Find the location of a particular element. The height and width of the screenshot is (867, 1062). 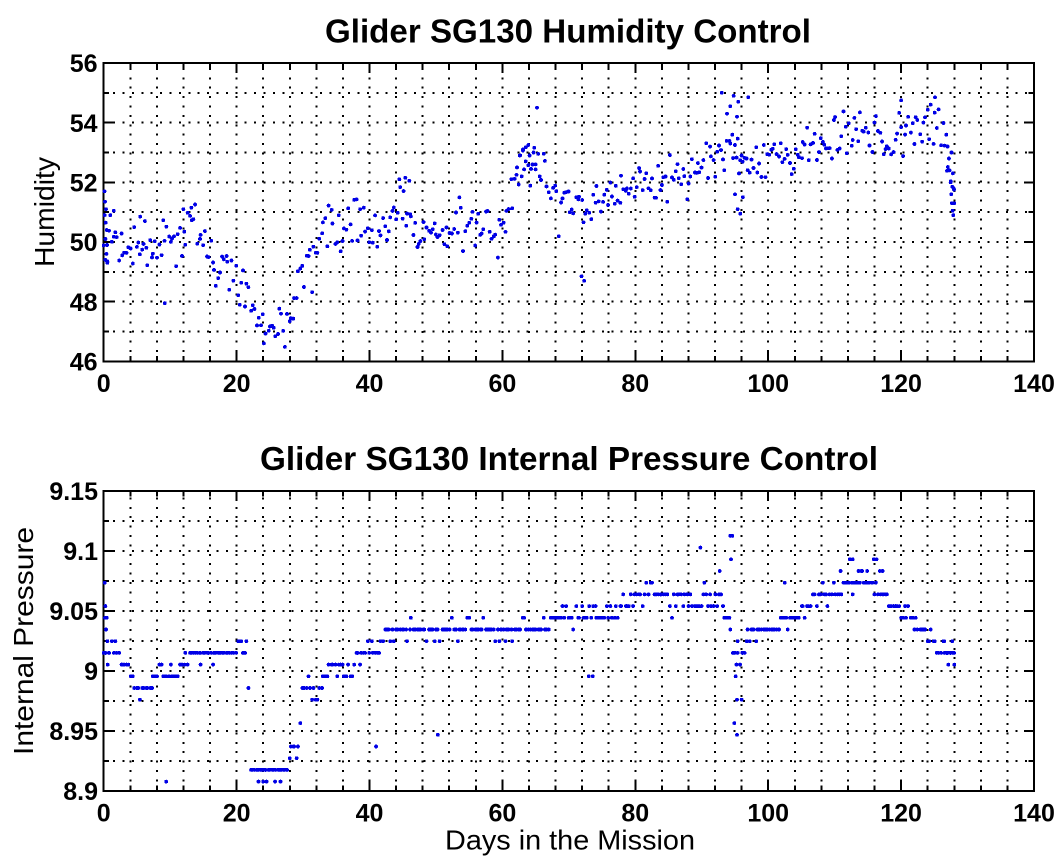

svg-text: 46 is located at coordinates (84, 363).